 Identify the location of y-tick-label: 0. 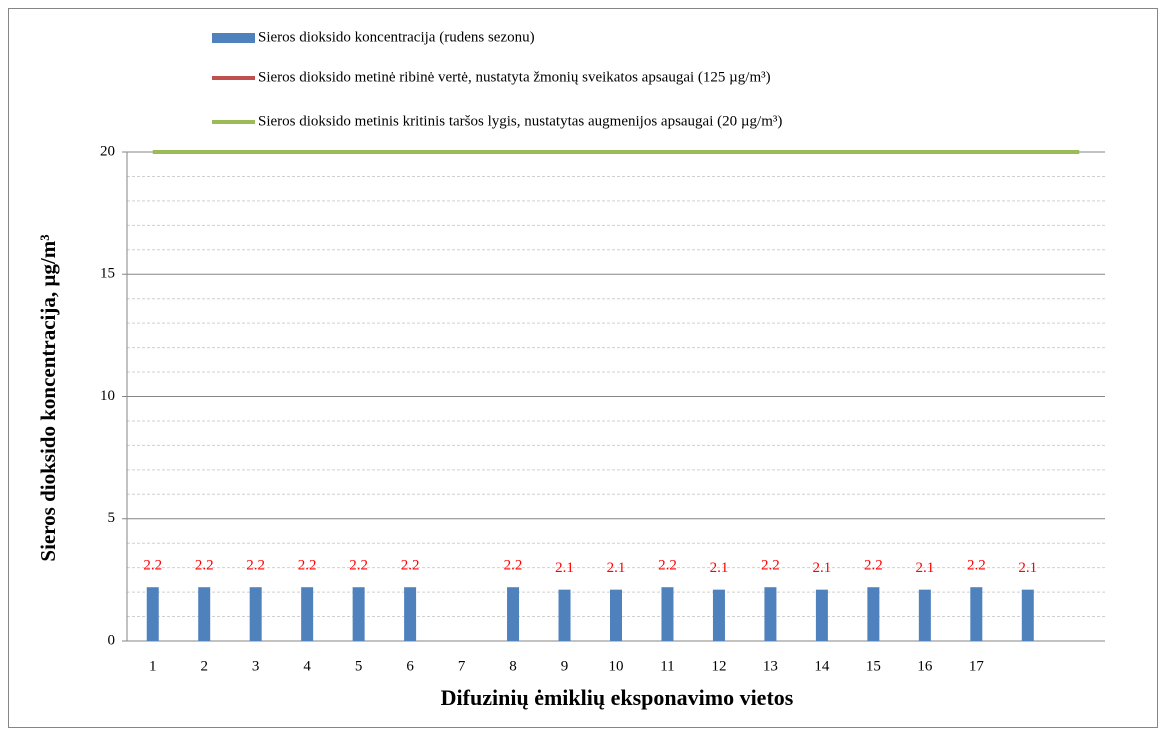
(112, 640).